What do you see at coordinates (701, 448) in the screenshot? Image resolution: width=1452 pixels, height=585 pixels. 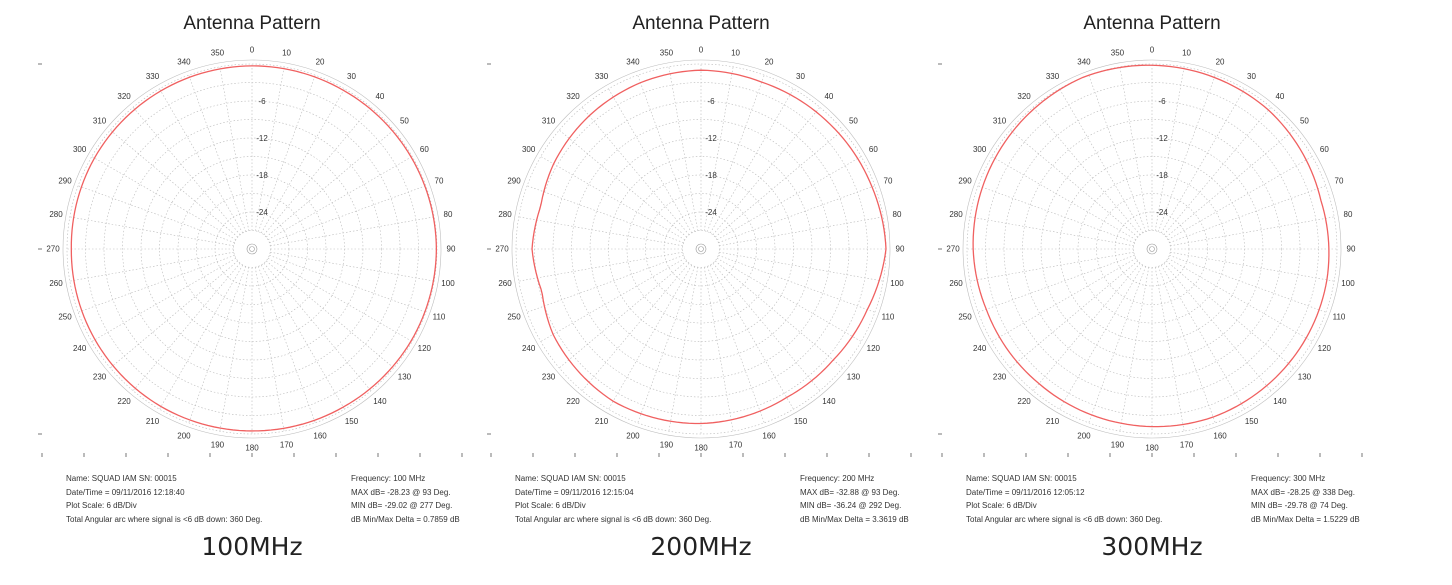 I see `angle-tick-label: 180` at bounding box center [701, 448].